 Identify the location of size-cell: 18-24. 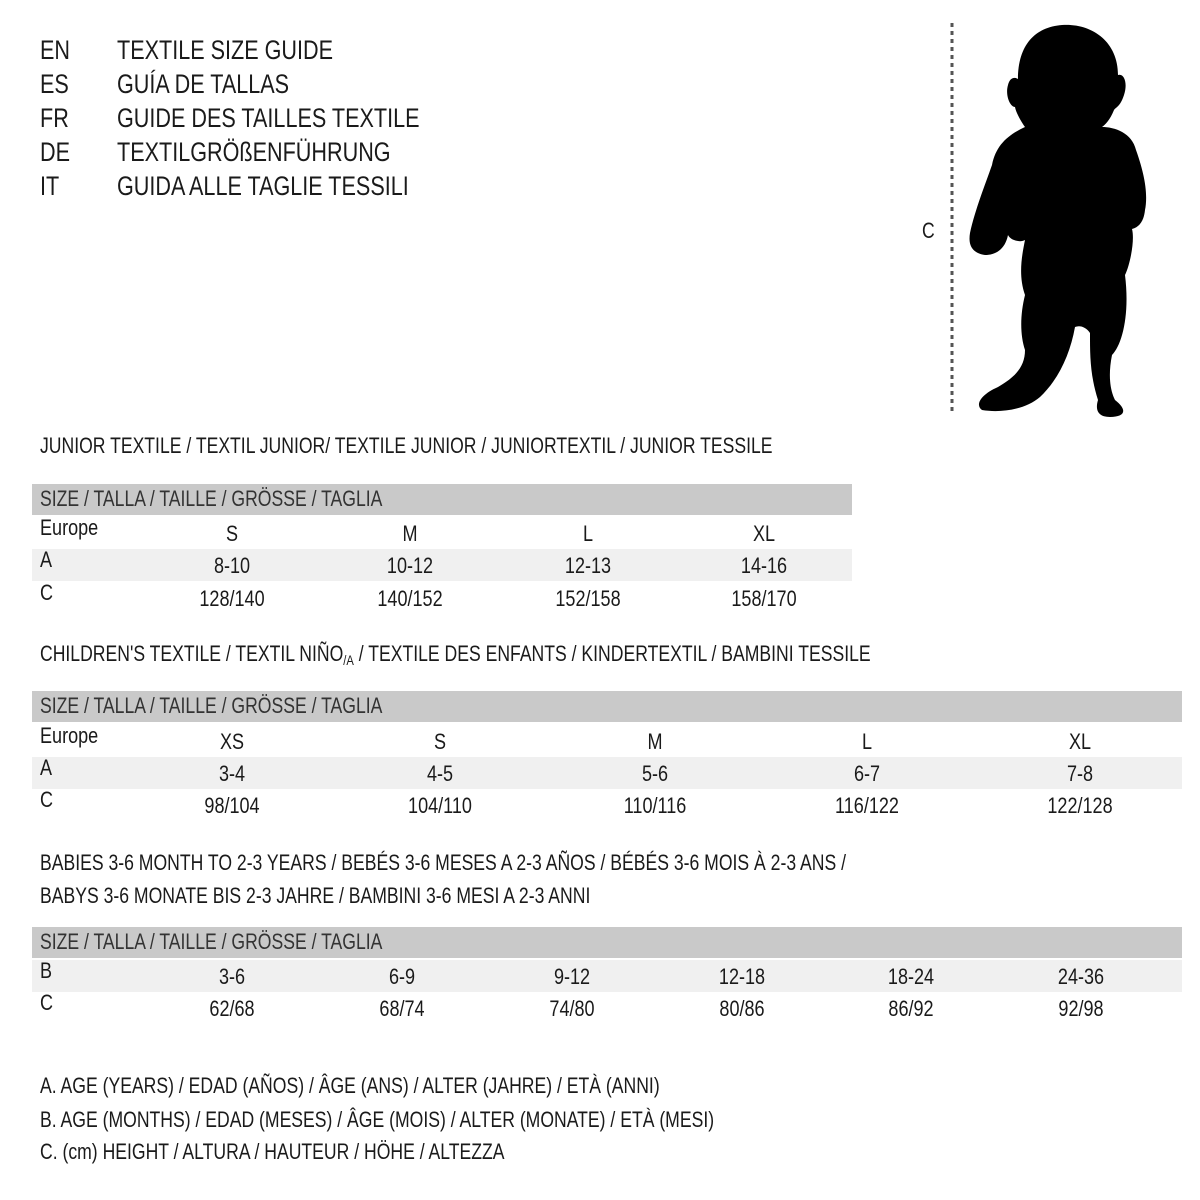
(911, 976).